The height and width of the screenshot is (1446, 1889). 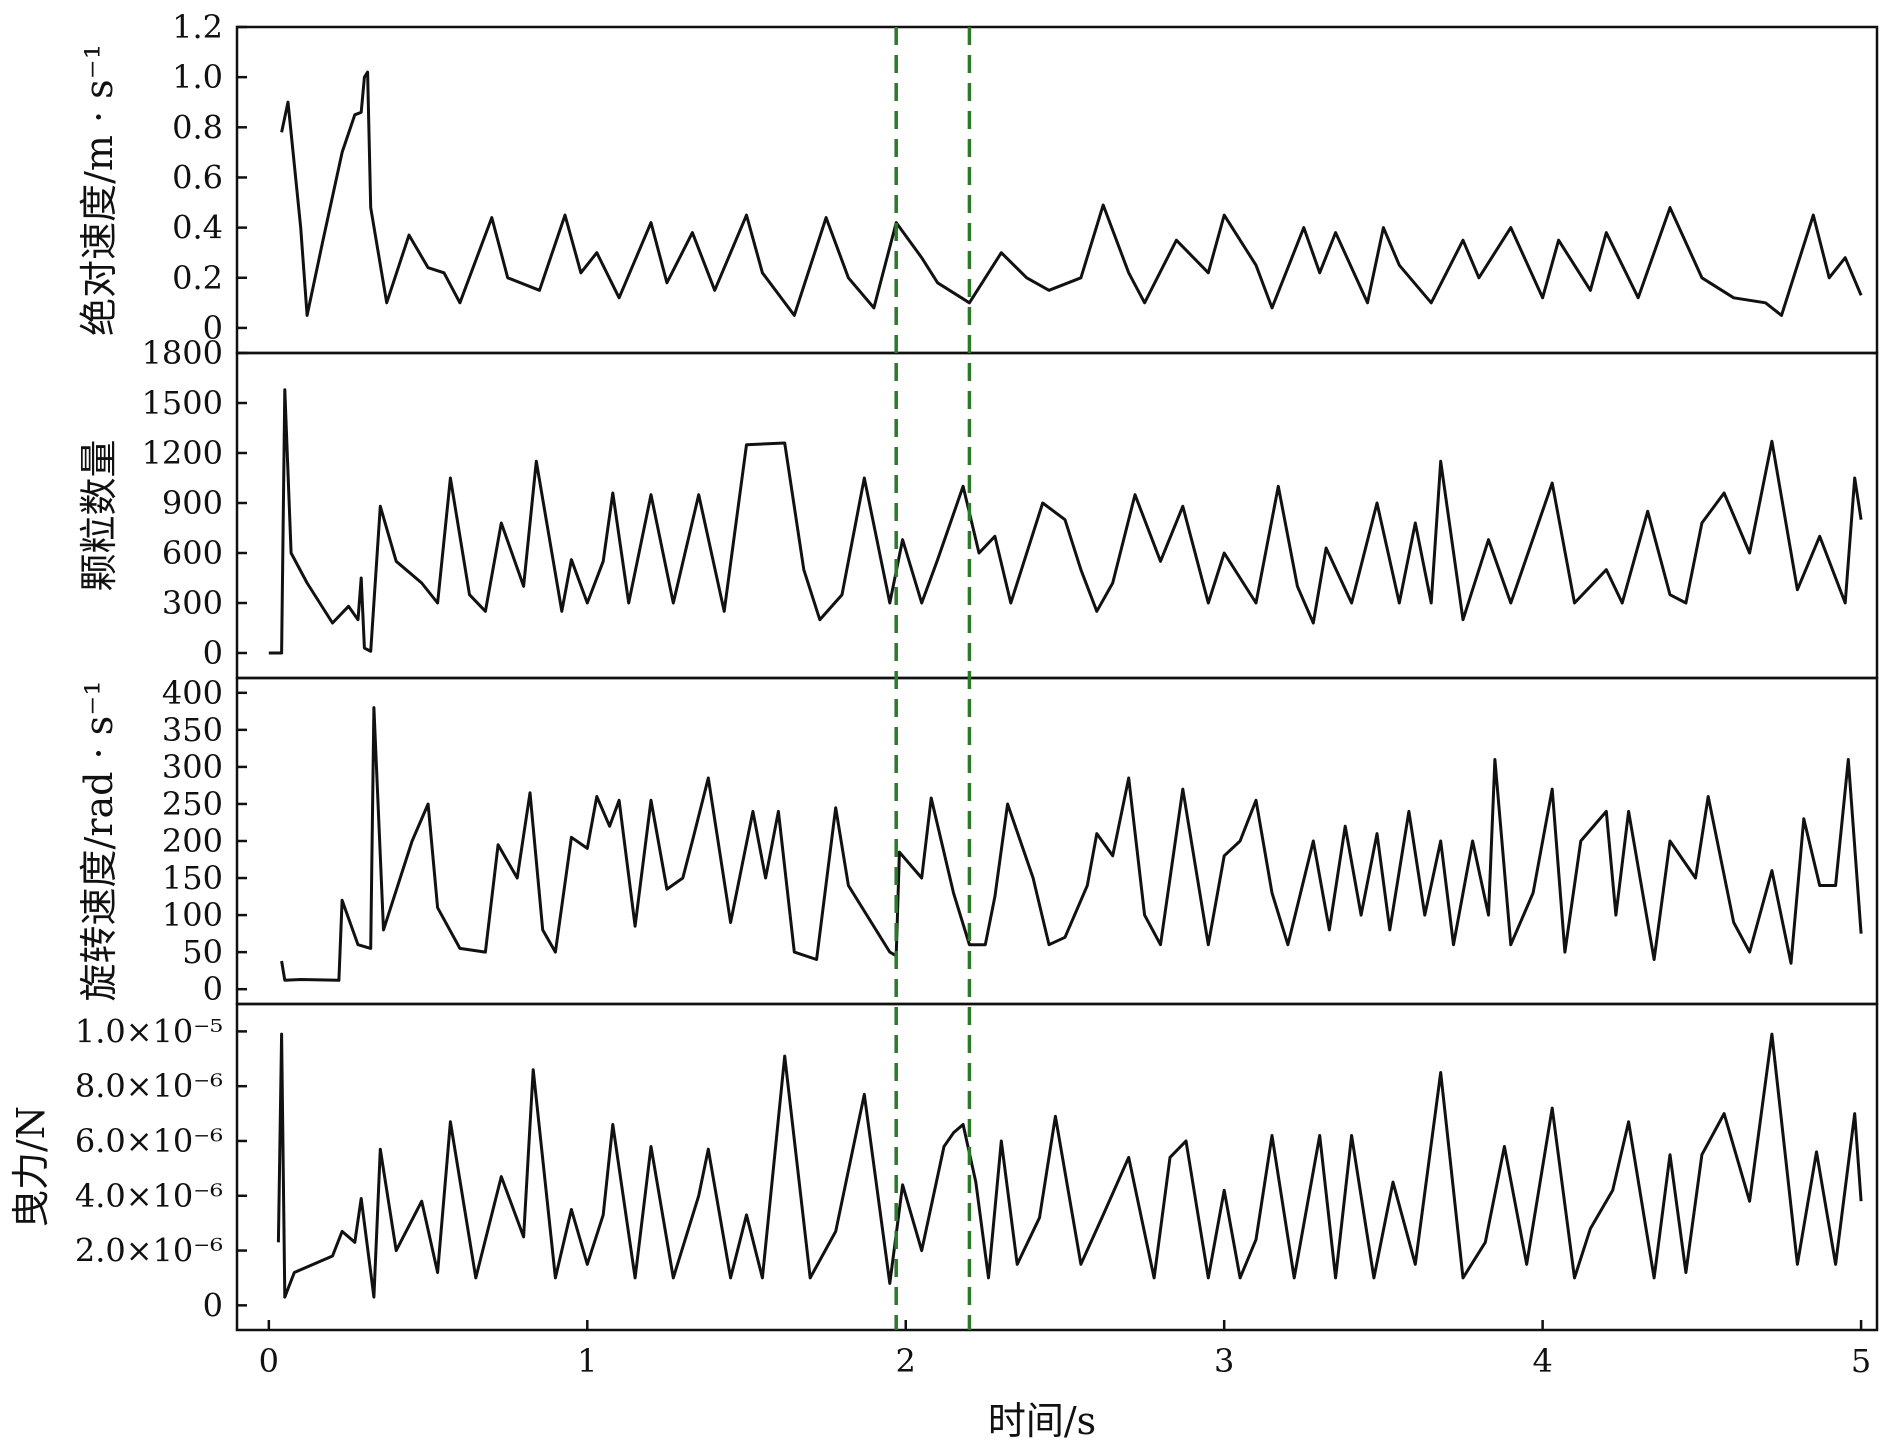 What do you see at coordinates (197, 27) in the screenshot?
I see `y-tick-label: 1.2` at bounding box center [197, 27].